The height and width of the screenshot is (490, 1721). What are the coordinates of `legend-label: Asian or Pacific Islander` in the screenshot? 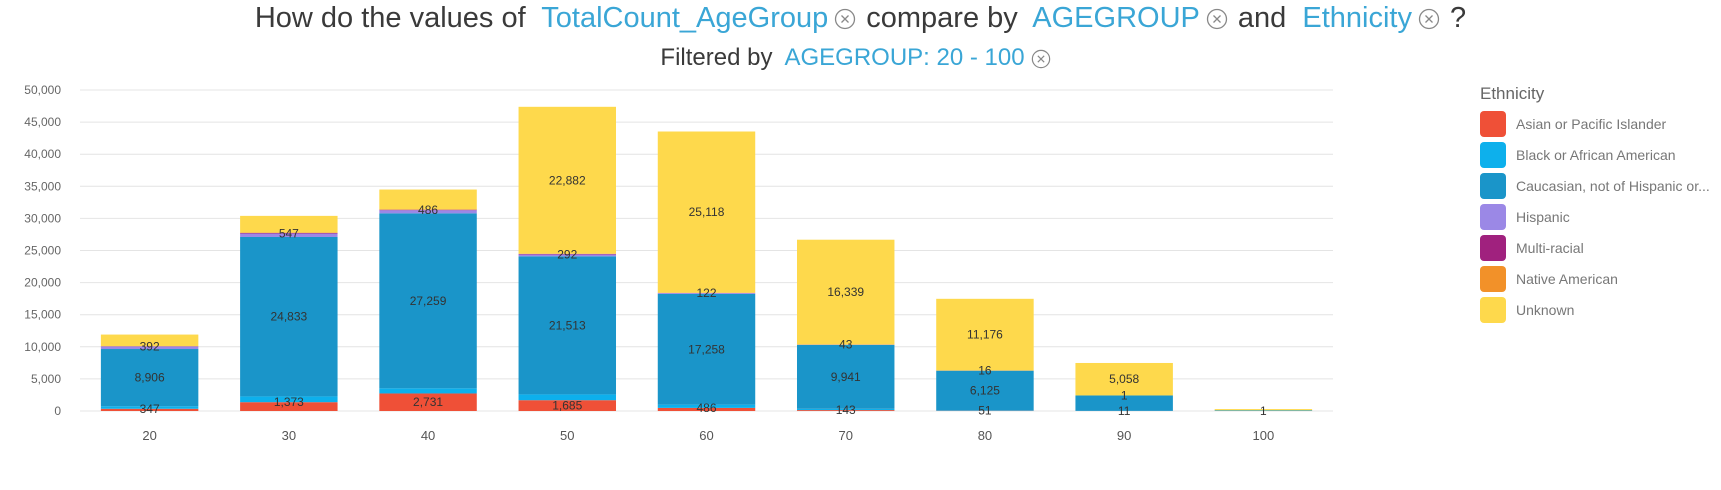 It's located at (1591, 123).